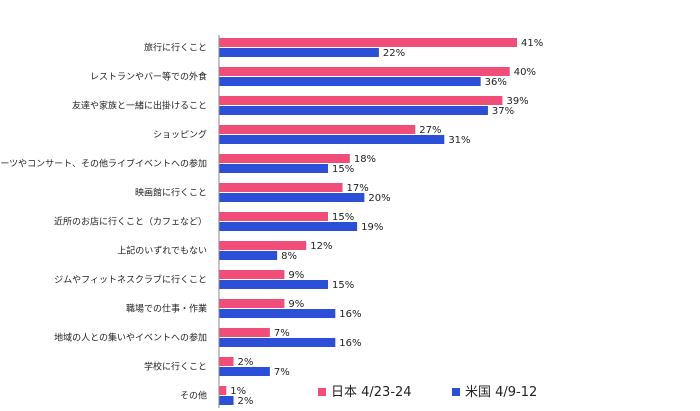 The height and width of the screenshot is (411, 700). I want to click on category-label: 近所のお店に行くこと（カフェなど）, so click(130, 222).